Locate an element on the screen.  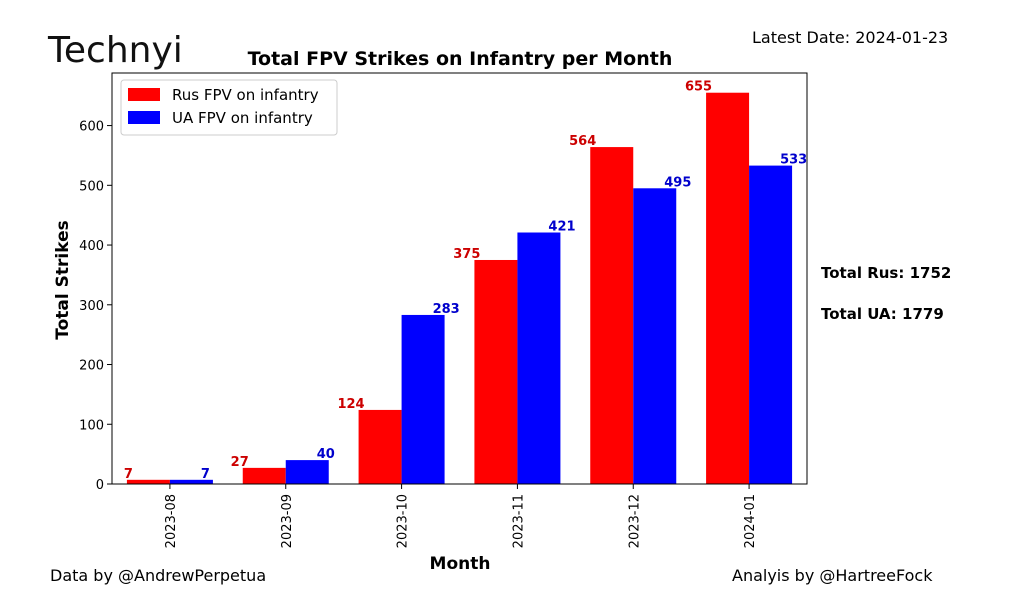
technyi-logo: Technyi is located at coordinates (115, 50).